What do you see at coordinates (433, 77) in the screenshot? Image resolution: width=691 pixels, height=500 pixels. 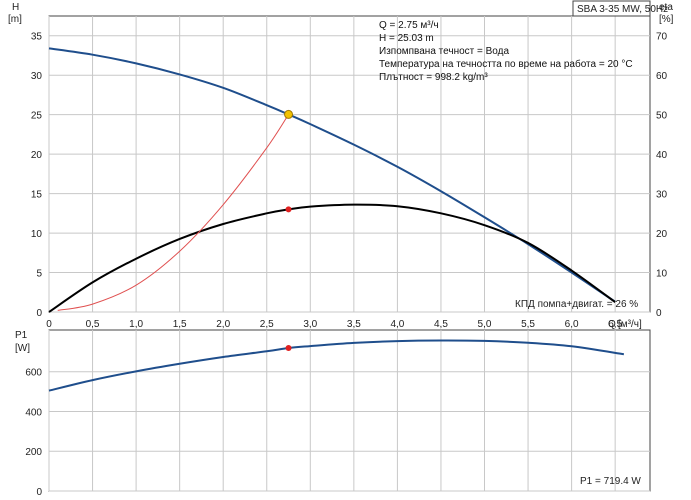 I see `info-density: Плътност = 998.2 kg/m³` at bounding box center [433, 77].